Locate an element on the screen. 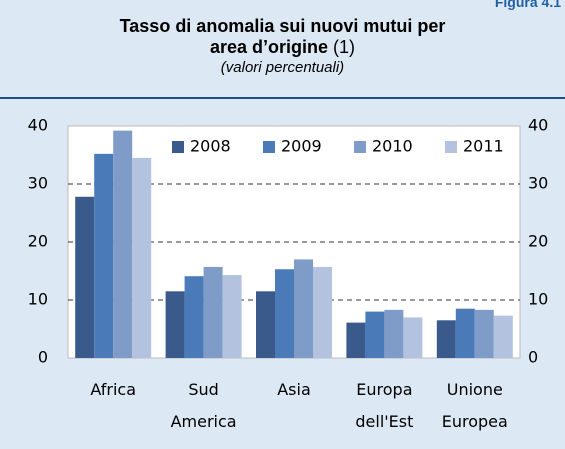 Image resolution: width=565 pixels, height=449 pixels. x-tick-label: Unione Europea is located at coordinates (475, 405).